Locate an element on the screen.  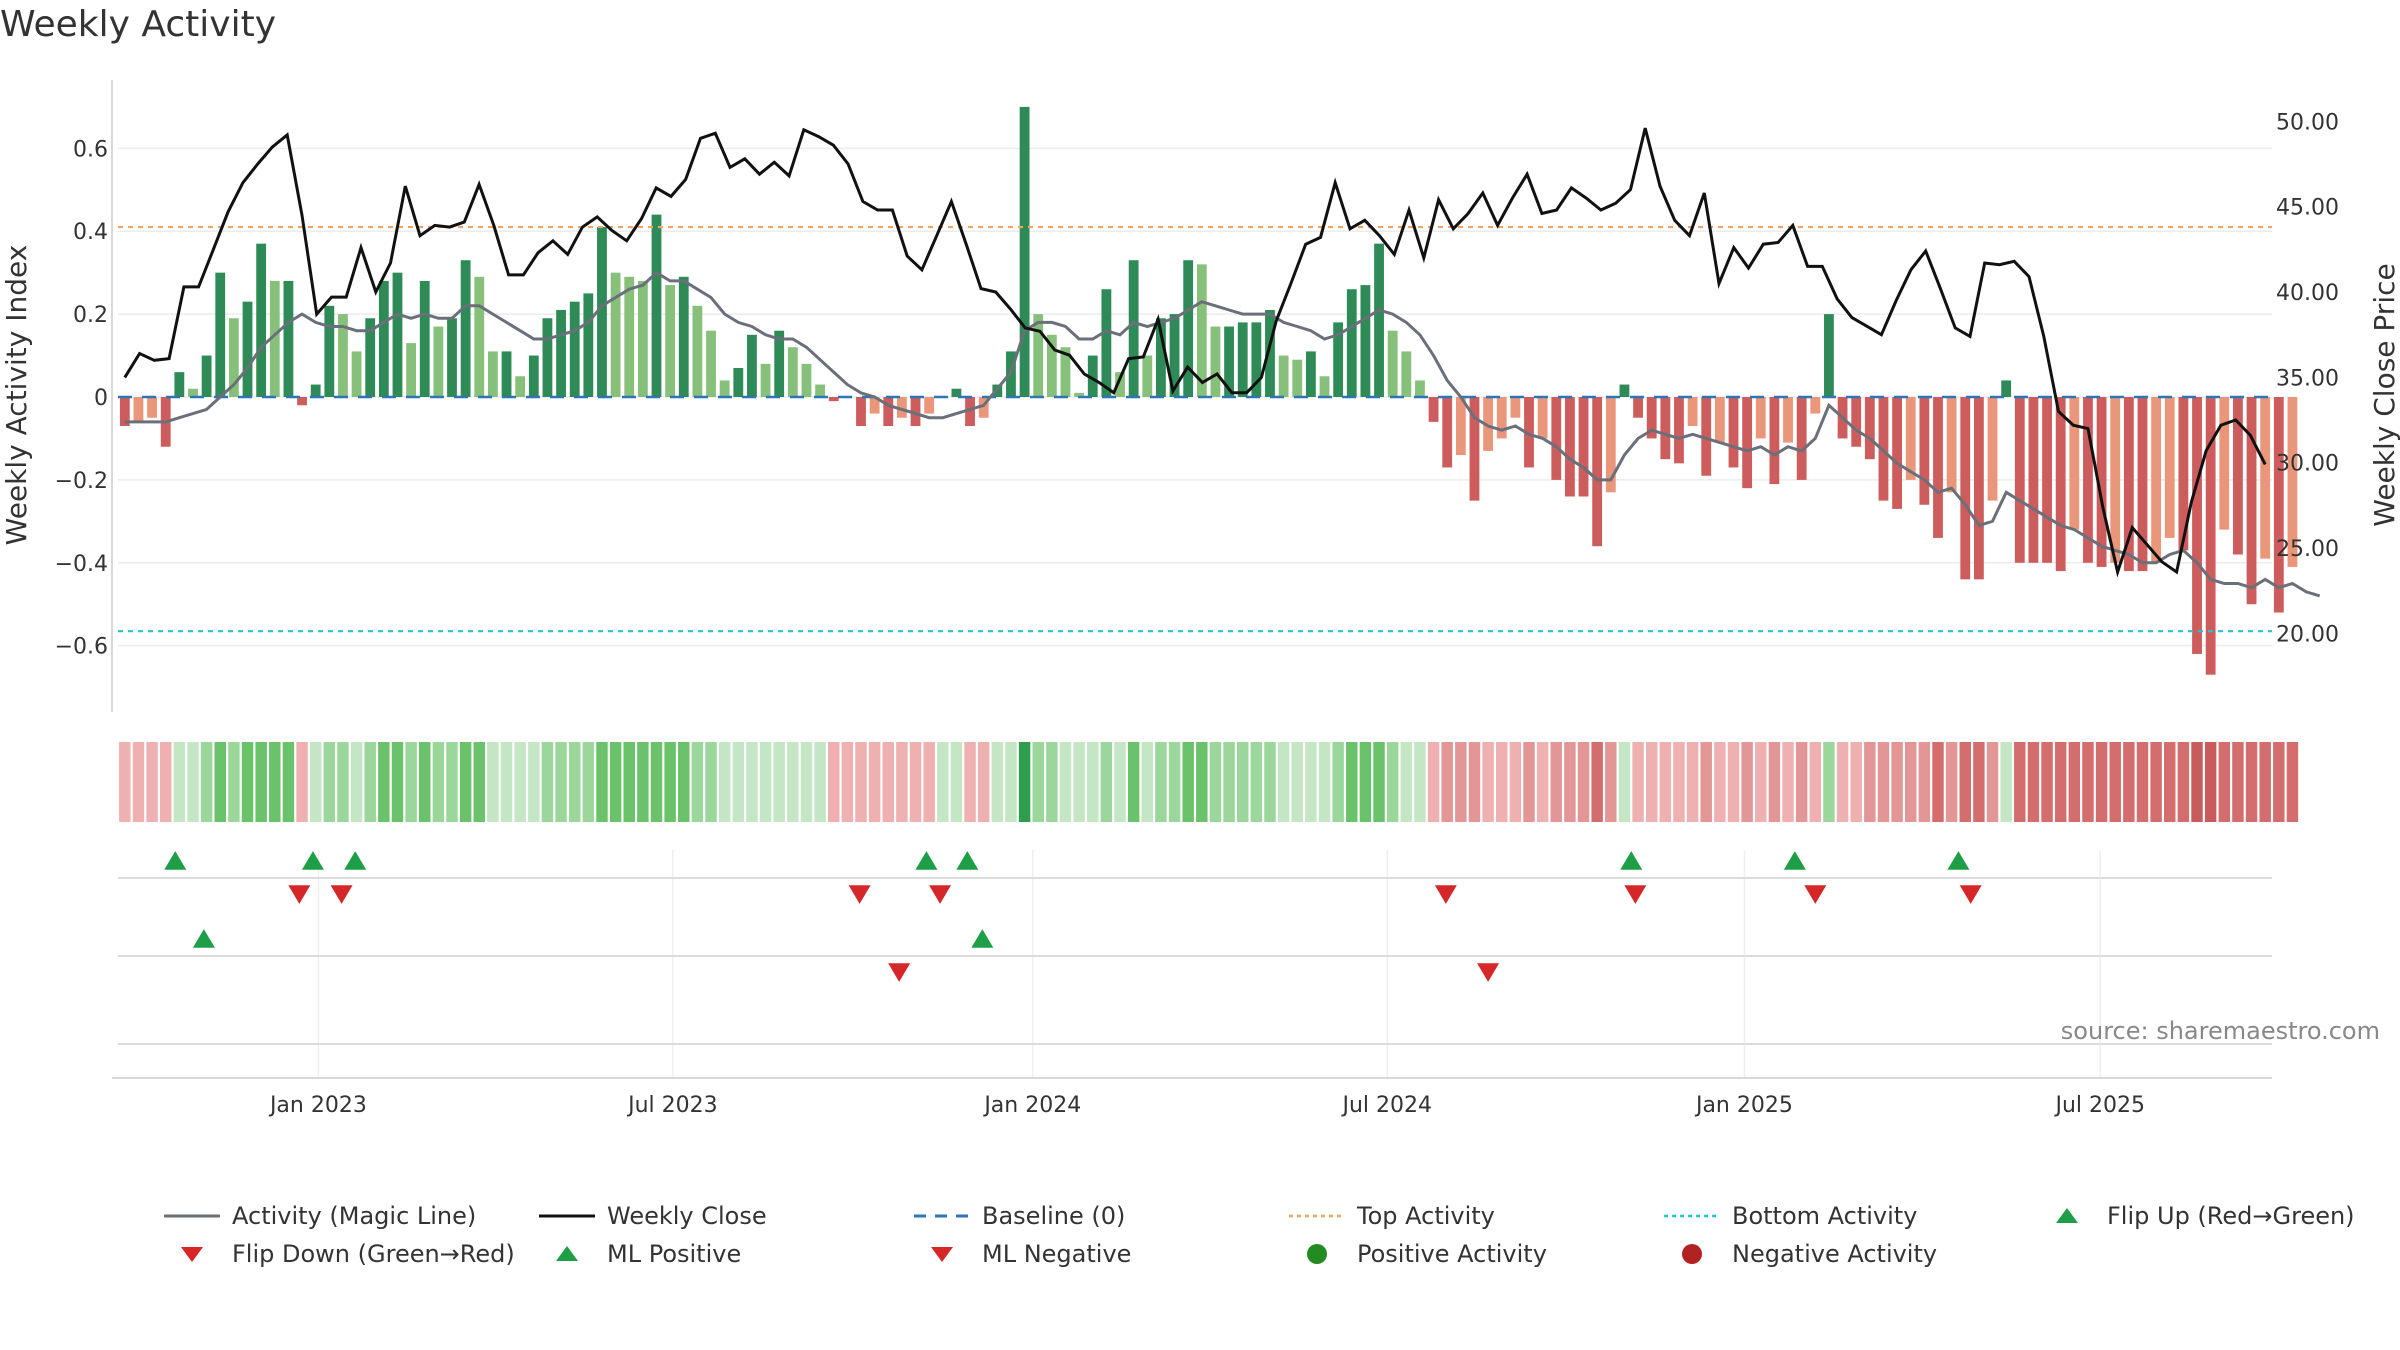
x-tick-label: Jul 2025 is located at coordinates (2099, 1105).